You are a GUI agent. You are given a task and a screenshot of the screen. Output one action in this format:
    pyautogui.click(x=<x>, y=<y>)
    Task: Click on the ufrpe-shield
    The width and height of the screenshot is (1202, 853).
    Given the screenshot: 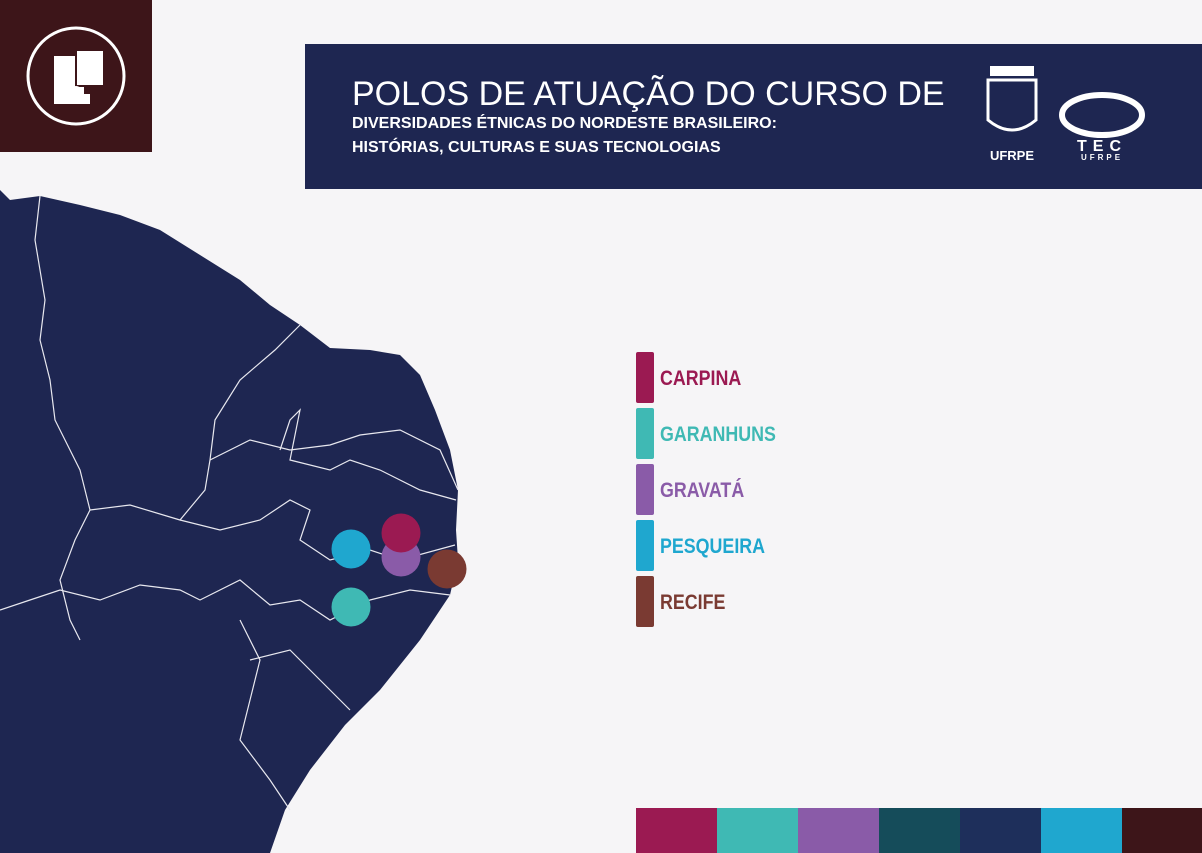 What is the action you would take?
    pyautogui.click(x=1012, y=105)
    